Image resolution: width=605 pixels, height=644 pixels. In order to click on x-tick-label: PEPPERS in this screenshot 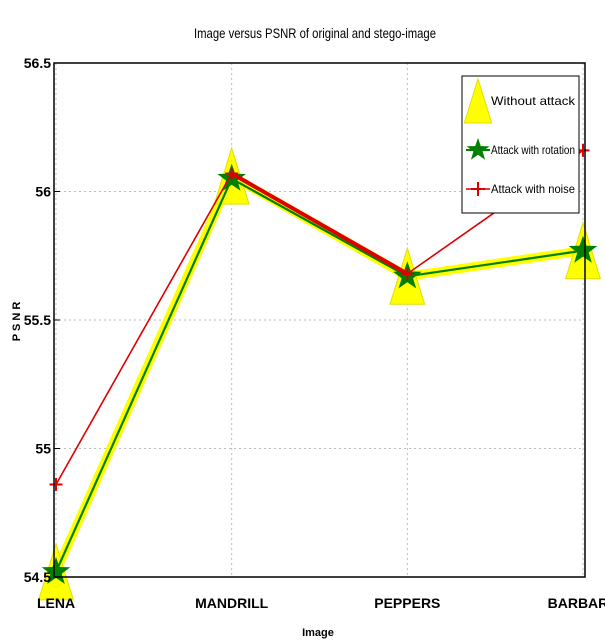, I will do `click(407, 603)`.